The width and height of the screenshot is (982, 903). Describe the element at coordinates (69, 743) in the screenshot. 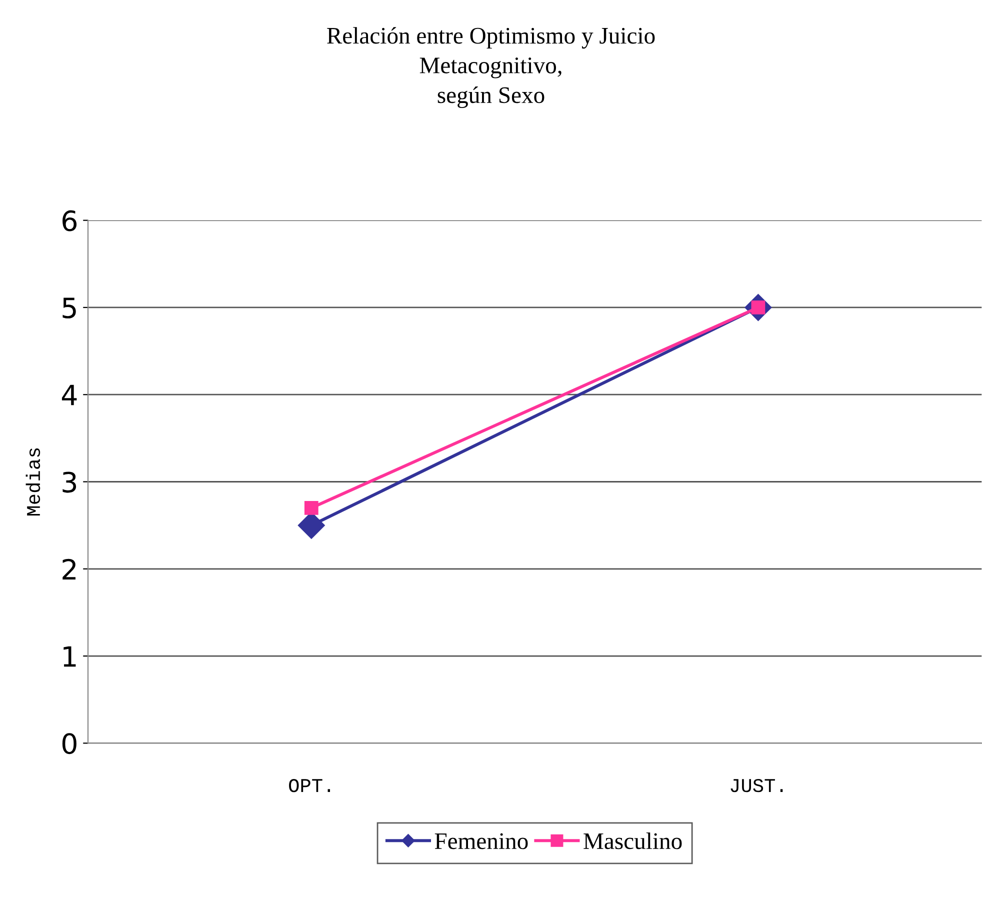

I see `y-tick-label: 0` at that location.